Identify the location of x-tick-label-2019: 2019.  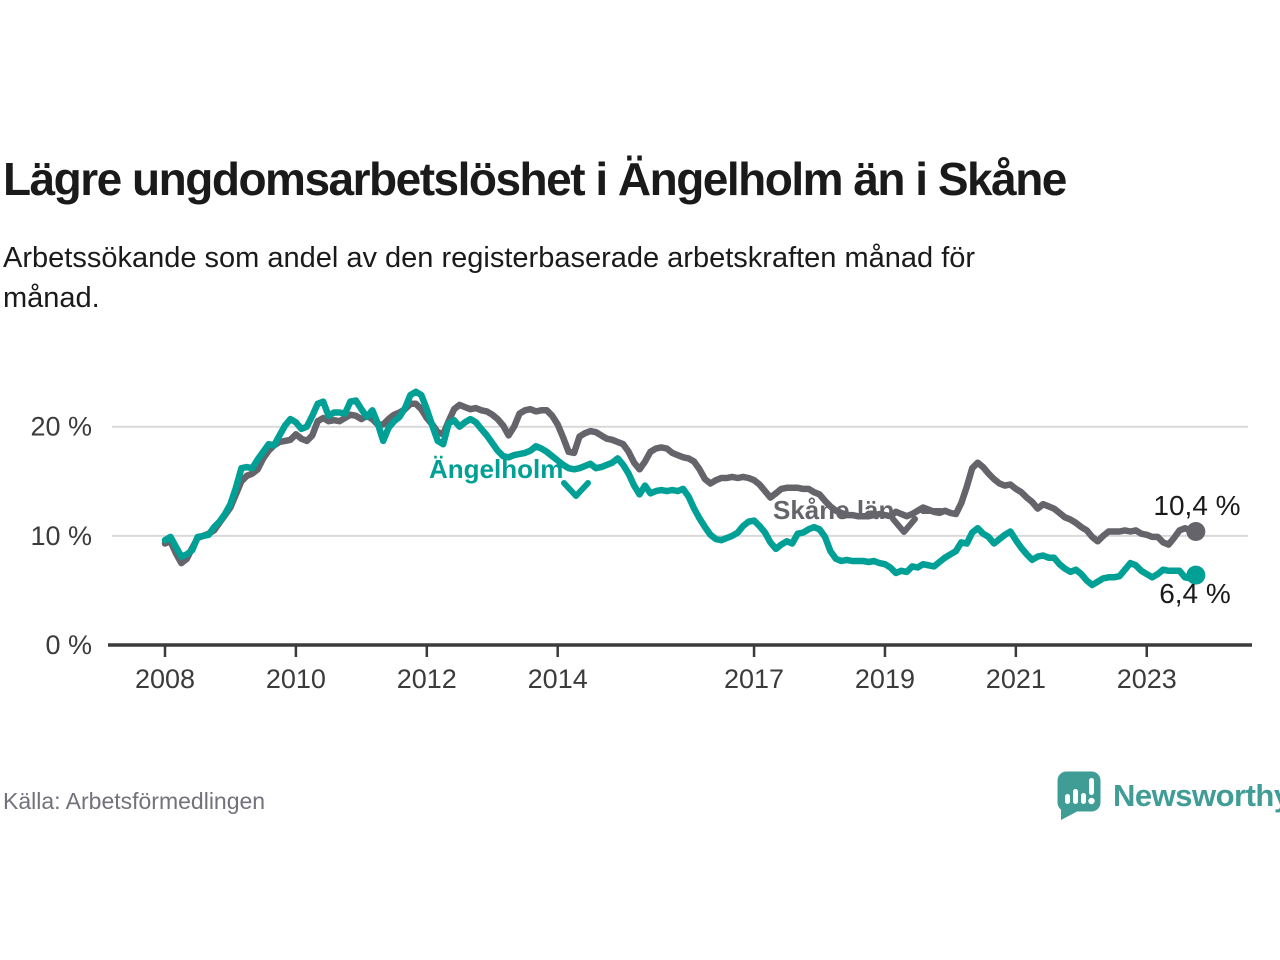
(885, 679).